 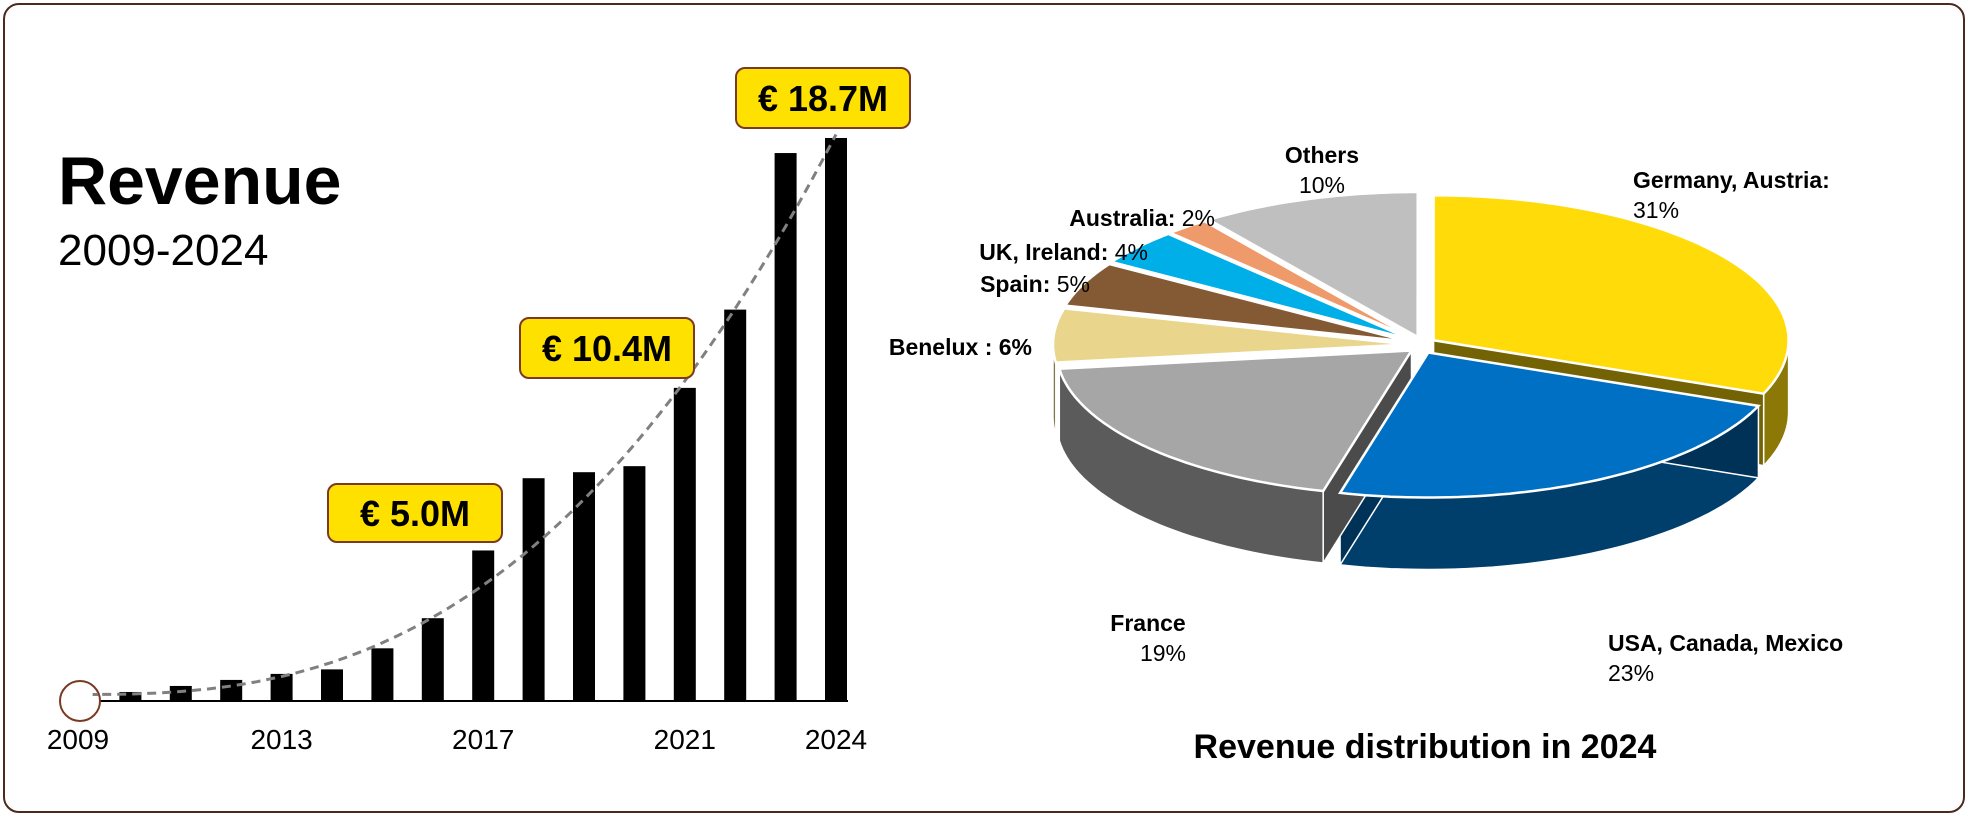 What do you see at coordinates (1046, 252) in the screenshot?
I see `pie-label-name: UK, Ireland:` at bounding box center [1046, 252].